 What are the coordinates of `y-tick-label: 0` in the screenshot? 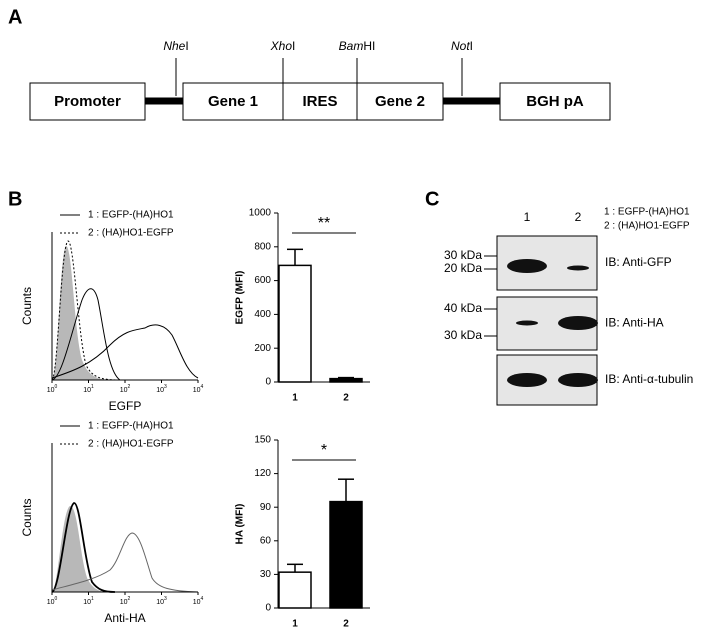 It's located at (268, 608).